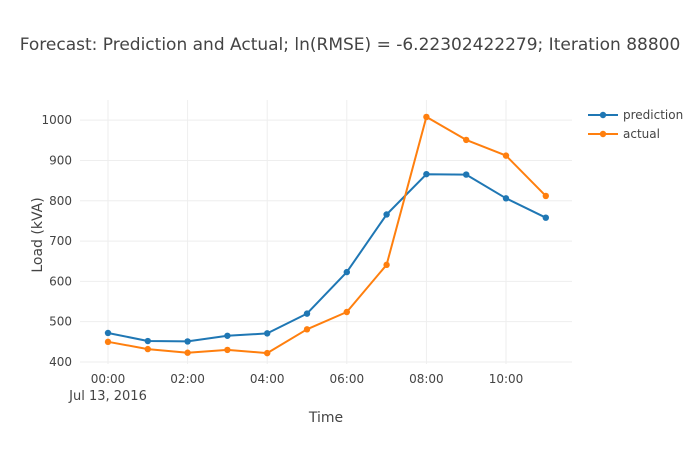  What do you see at coordinates (38, 234) in the screenshot?
I see `y-axis-title: Load (kVA)` at bounding box center [38, 234].